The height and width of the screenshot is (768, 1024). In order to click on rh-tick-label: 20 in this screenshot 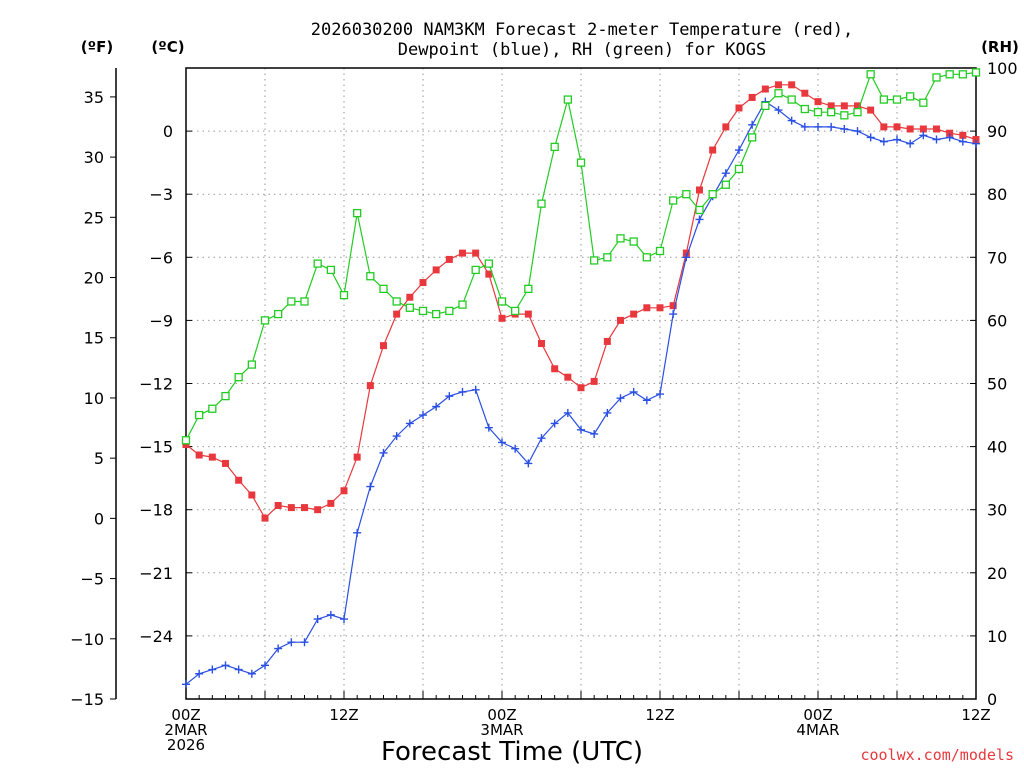, I will do `click(997, 573)`.